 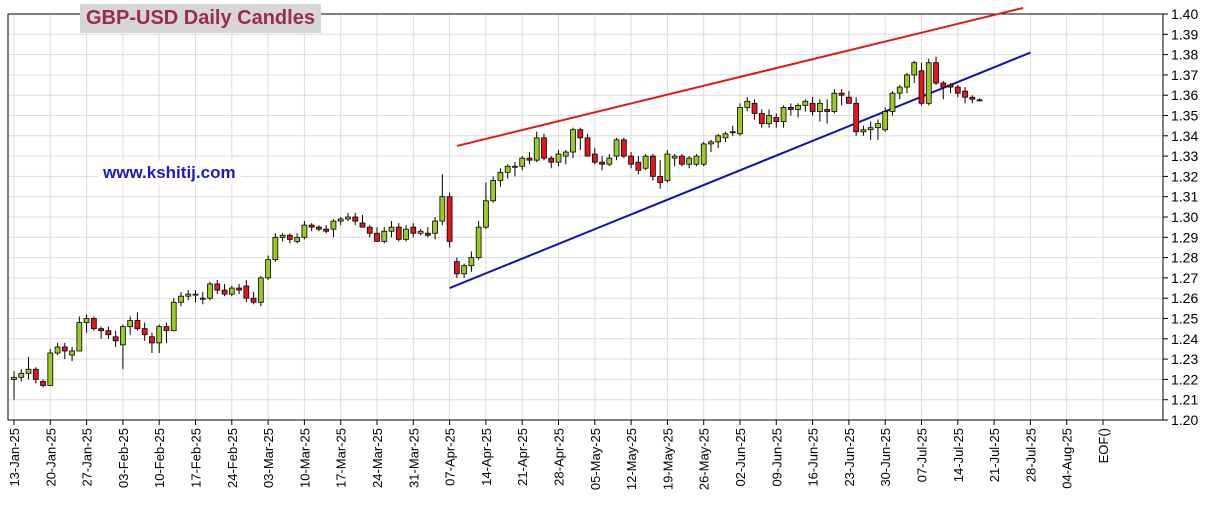 I want to click on x-tick-label: 17-Mar-25, so click(x=341, y=458).